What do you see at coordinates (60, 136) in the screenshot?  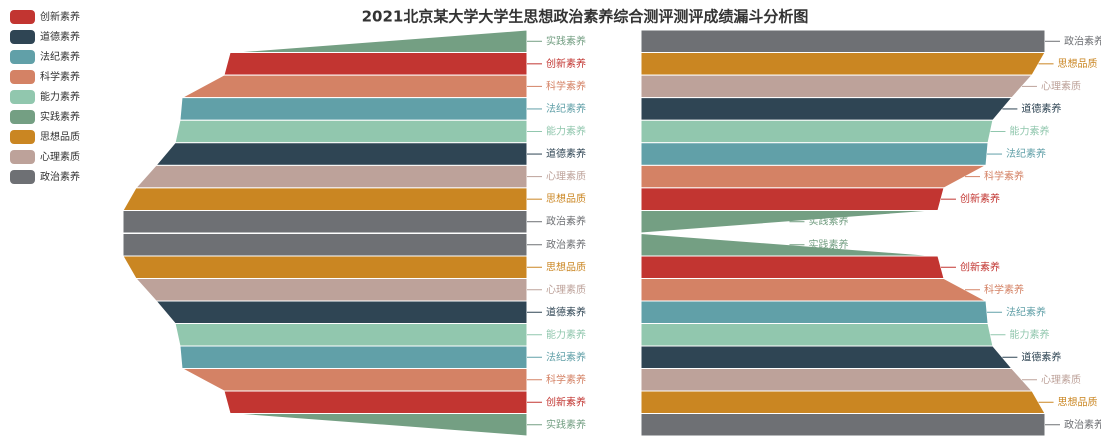 I see `legend-label: 思想品质` at bounding box center [60, 136].